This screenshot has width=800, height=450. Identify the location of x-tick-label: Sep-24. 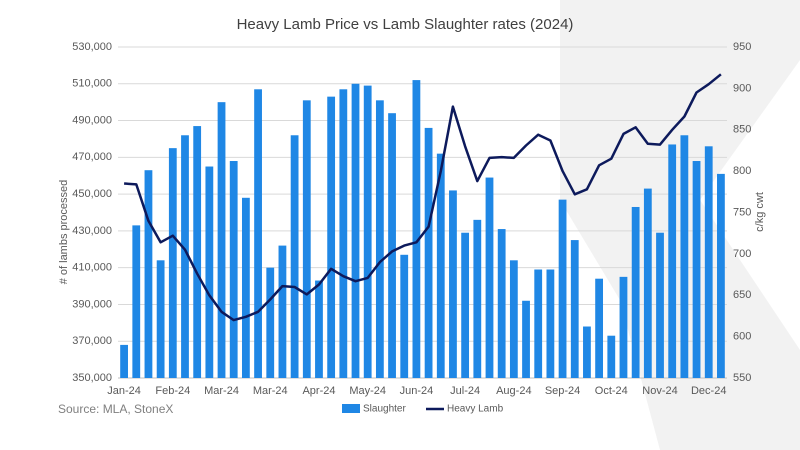
(562, 391).